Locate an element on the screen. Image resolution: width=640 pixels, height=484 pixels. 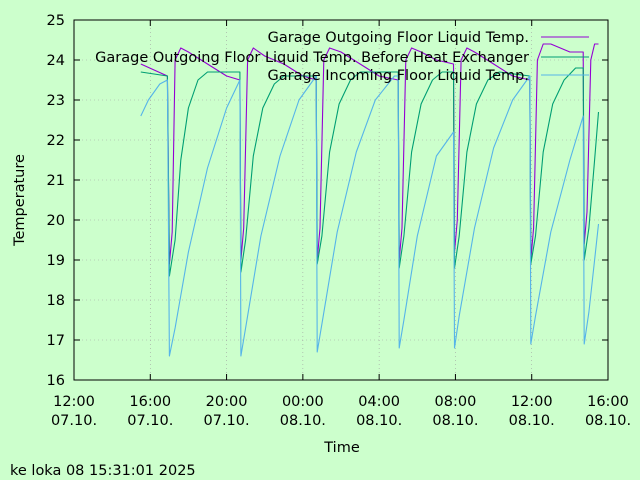
y-tick-label: 22 is located at coordinates (56, 141).